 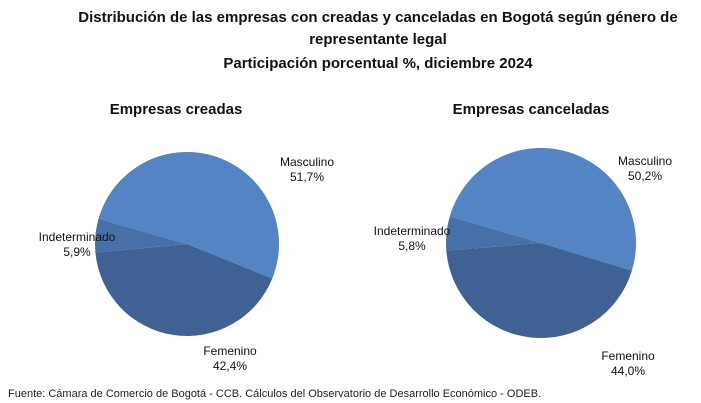 I want to click on value-label: 44,0%, so click(x=628, y=371).